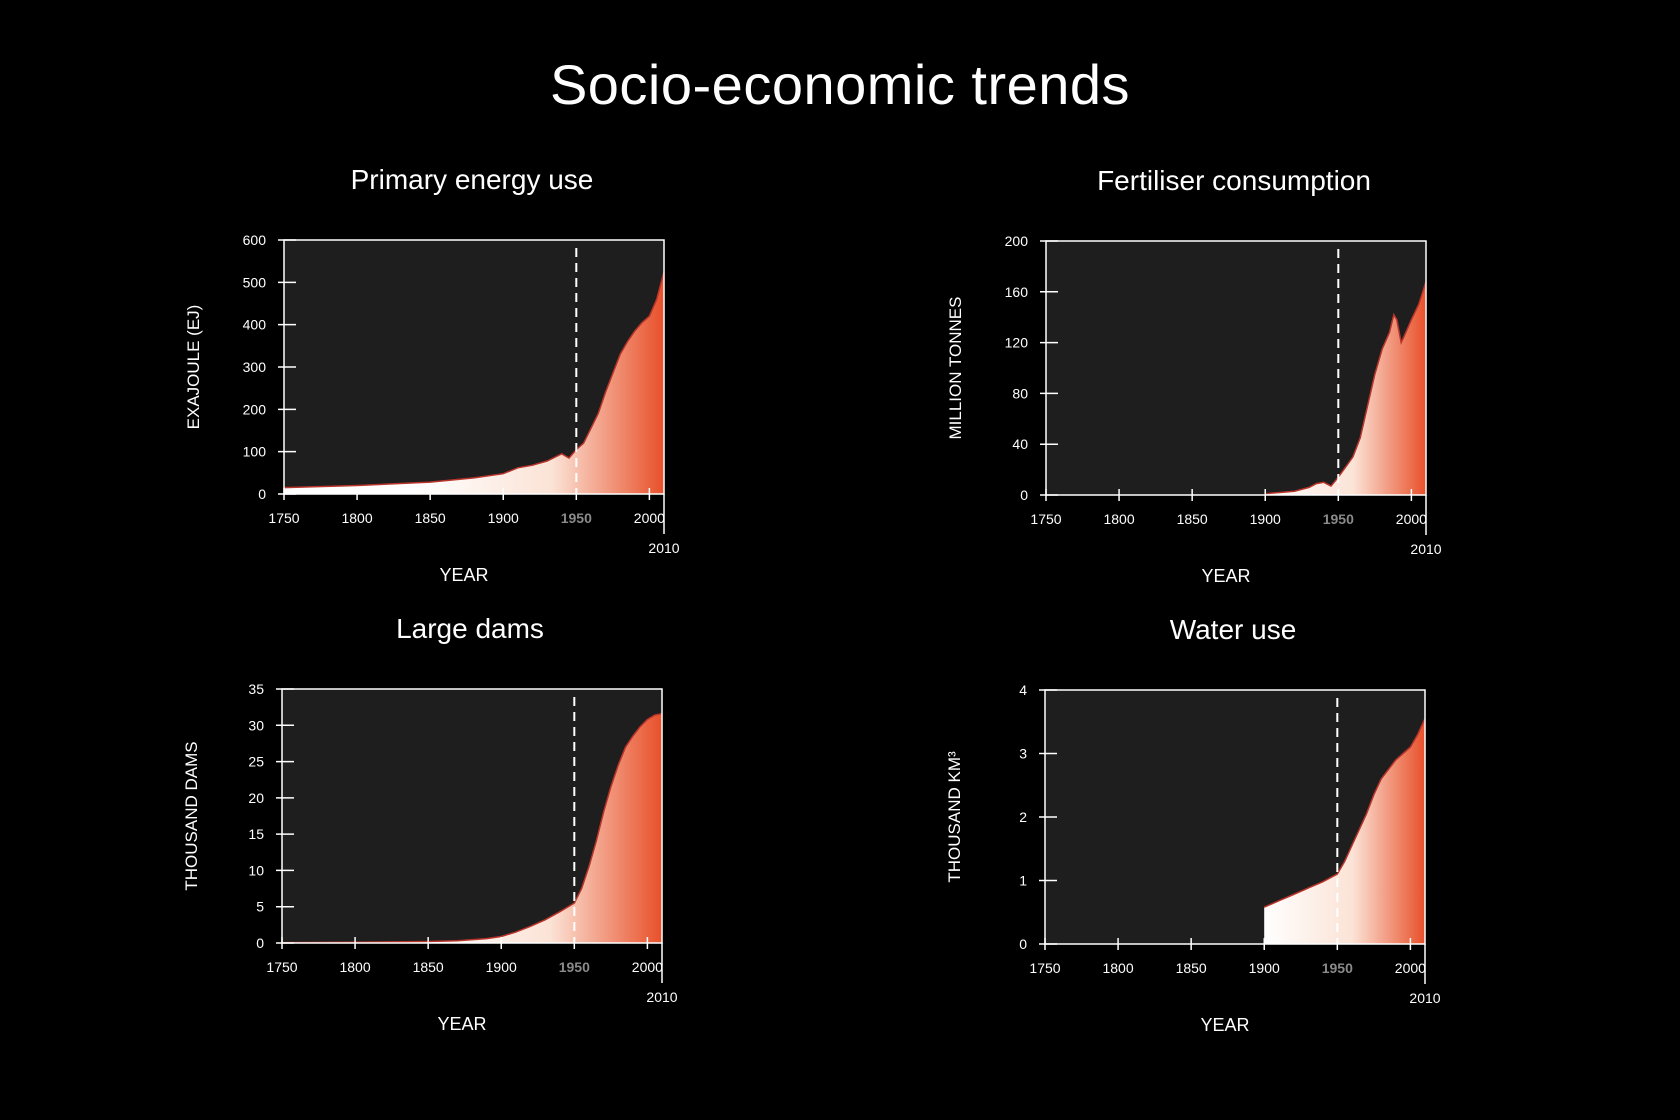 This screenshot has height=1120, width=1680. What do you see at coordinates (256, 834) in the screenshot?
I see `y-tick-label: 15` at bounding box center [256, 834].